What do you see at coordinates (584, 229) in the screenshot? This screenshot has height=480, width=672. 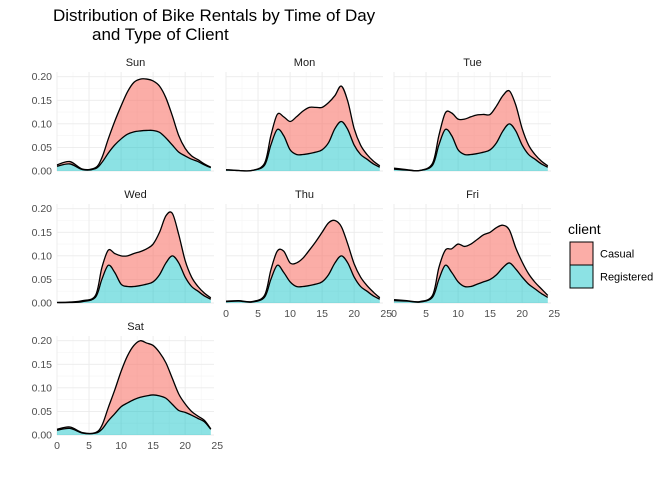 I see `legend-title: client` at bounding box center [584, 229].